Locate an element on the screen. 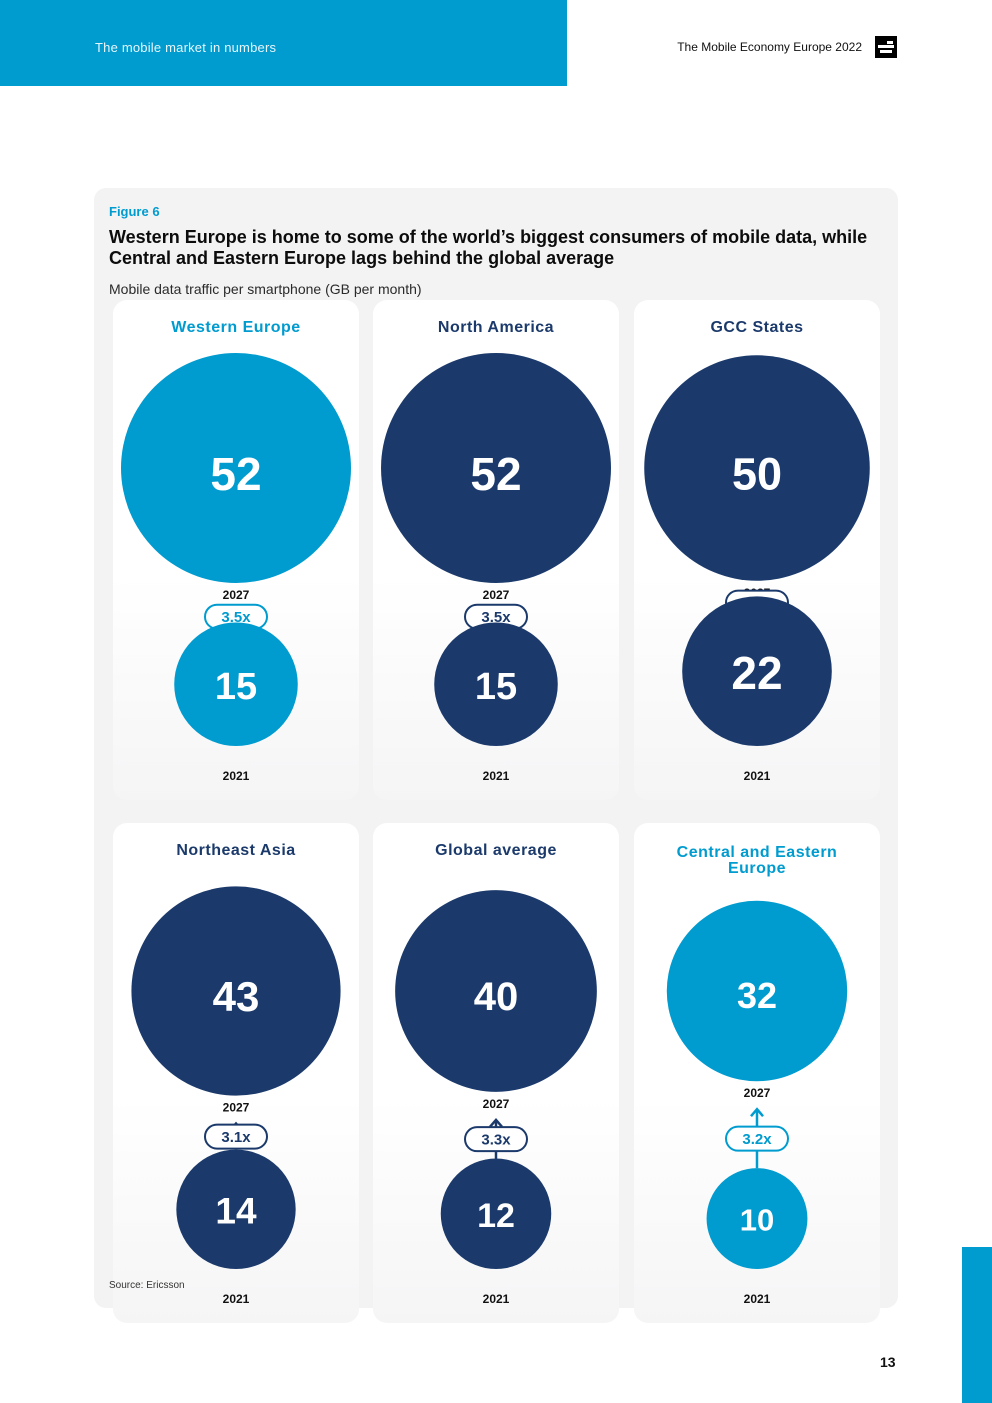 The width and height of the screenshot is (992, 1403). region-label-central-and-eastern-europe: Central and Eastern Europe is located at coordinates (757, 860).